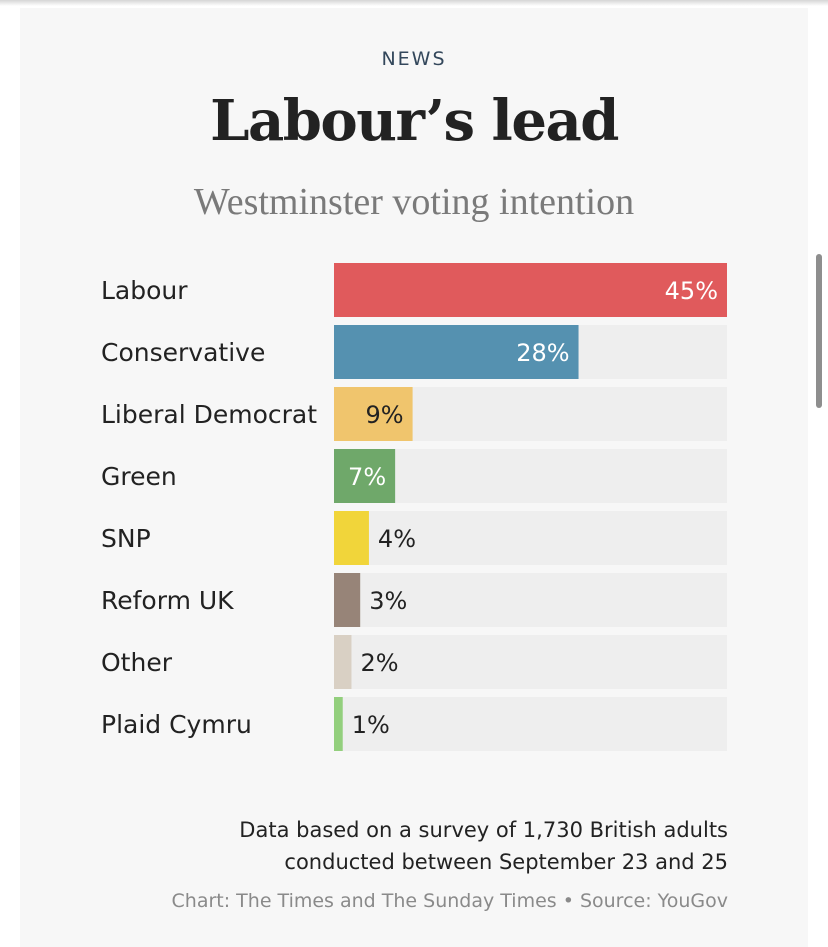 Image resolution: width=828 pixels, height=947 pixels. Describe the element at coordinates (691, 291) in the screenshot. I see `value-label-labour: 45%` at that location.